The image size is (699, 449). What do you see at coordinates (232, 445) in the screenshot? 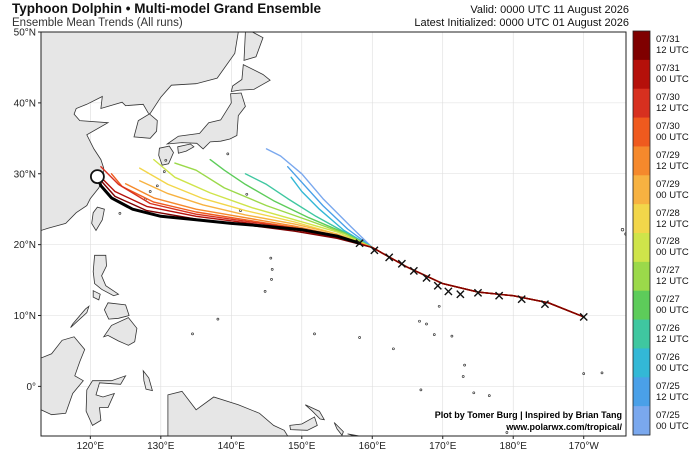
I see `lon-tick-label: 140°E` at bounding box center [232, 445].